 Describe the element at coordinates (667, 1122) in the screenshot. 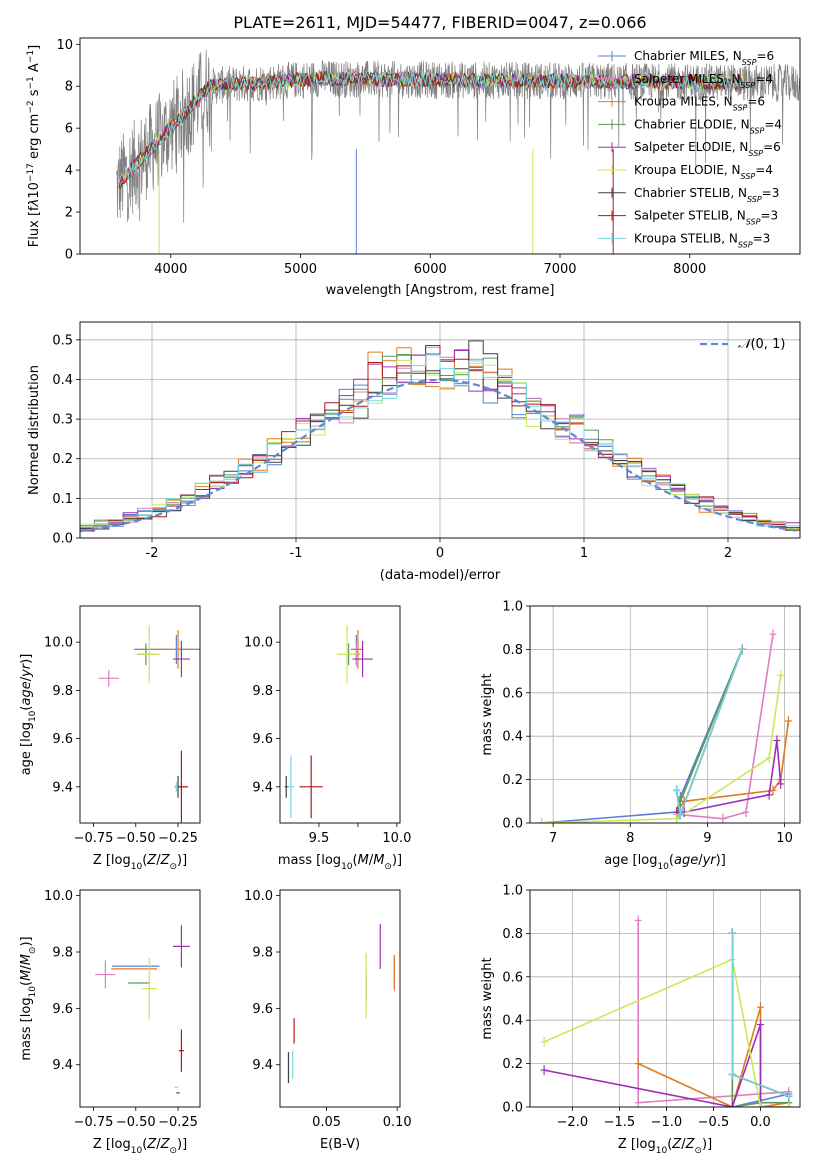

I see `x-tick-label: −1.0` at that location.